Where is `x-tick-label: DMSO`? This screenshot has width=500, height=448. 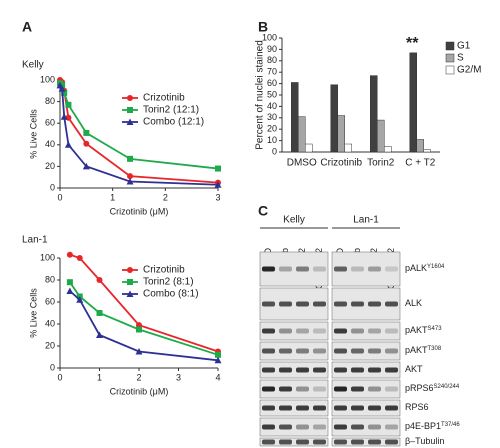
x-tick-label: DMSO is located at coordinates (302, 163).